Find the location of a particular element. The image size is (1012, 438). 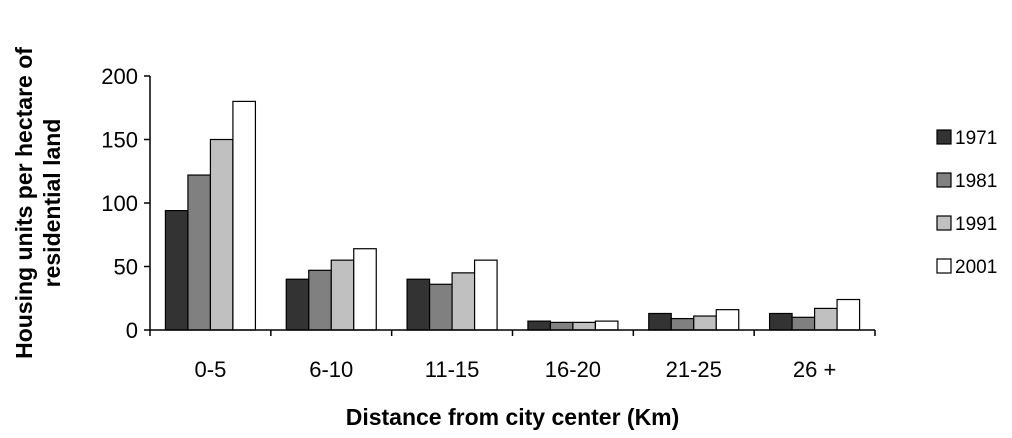

y-tick-label: 150 is located at coordinates (119, 140).